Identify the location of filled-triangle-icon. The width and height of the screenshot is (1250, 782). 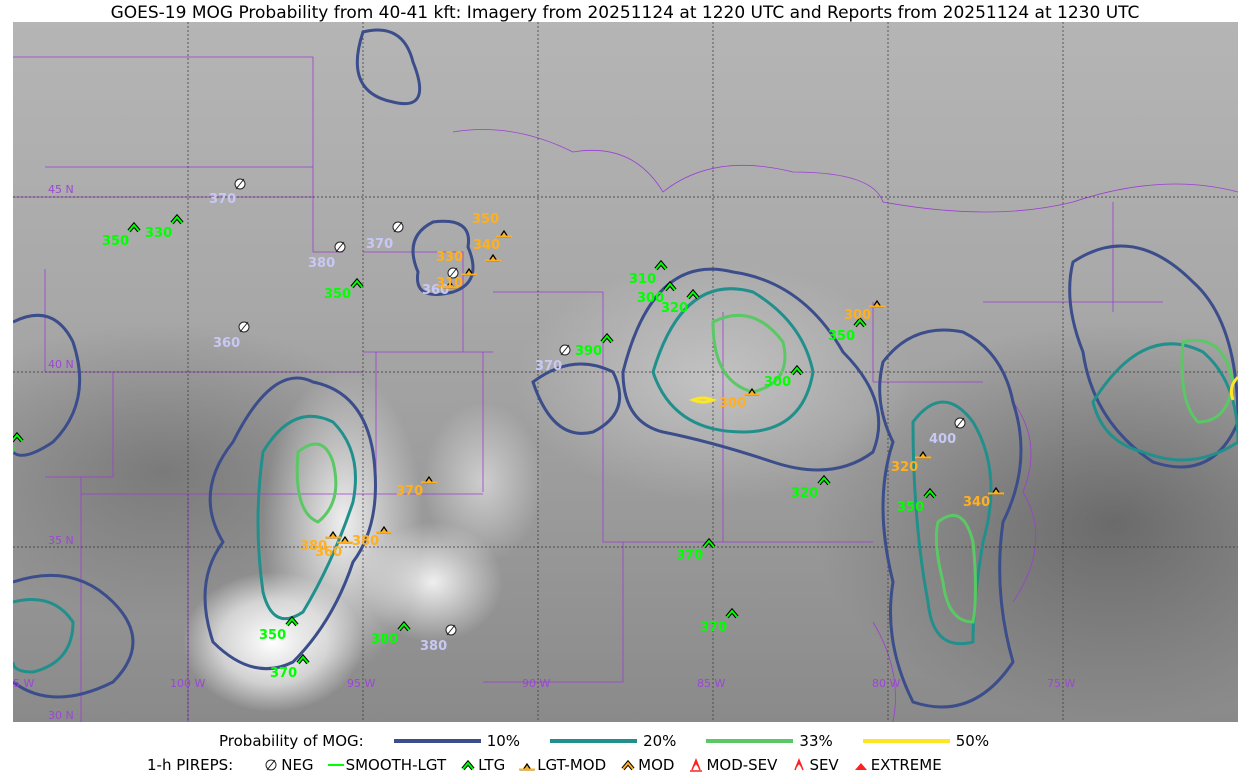
(862, 765).